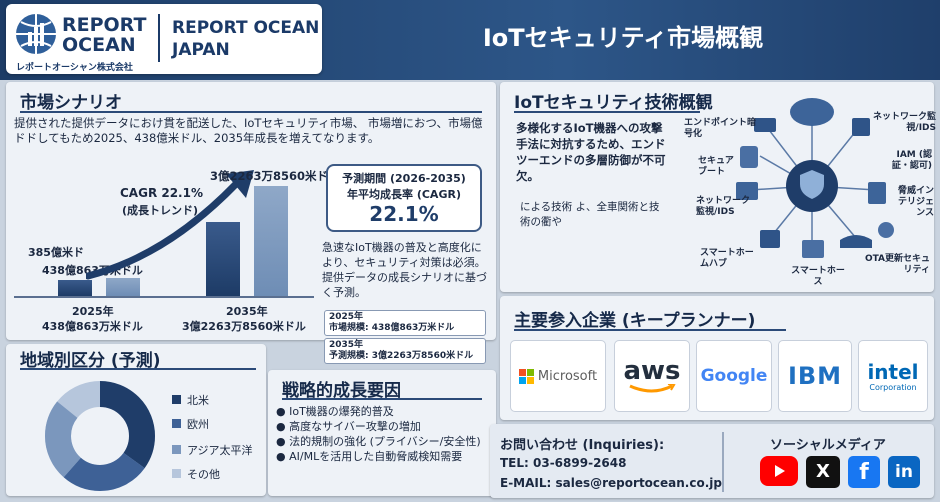 Image resolution: width=940 pixels, height=502 pixels. I want to click on label-ota: OTA更新セキュリティ, so click(897, 264).